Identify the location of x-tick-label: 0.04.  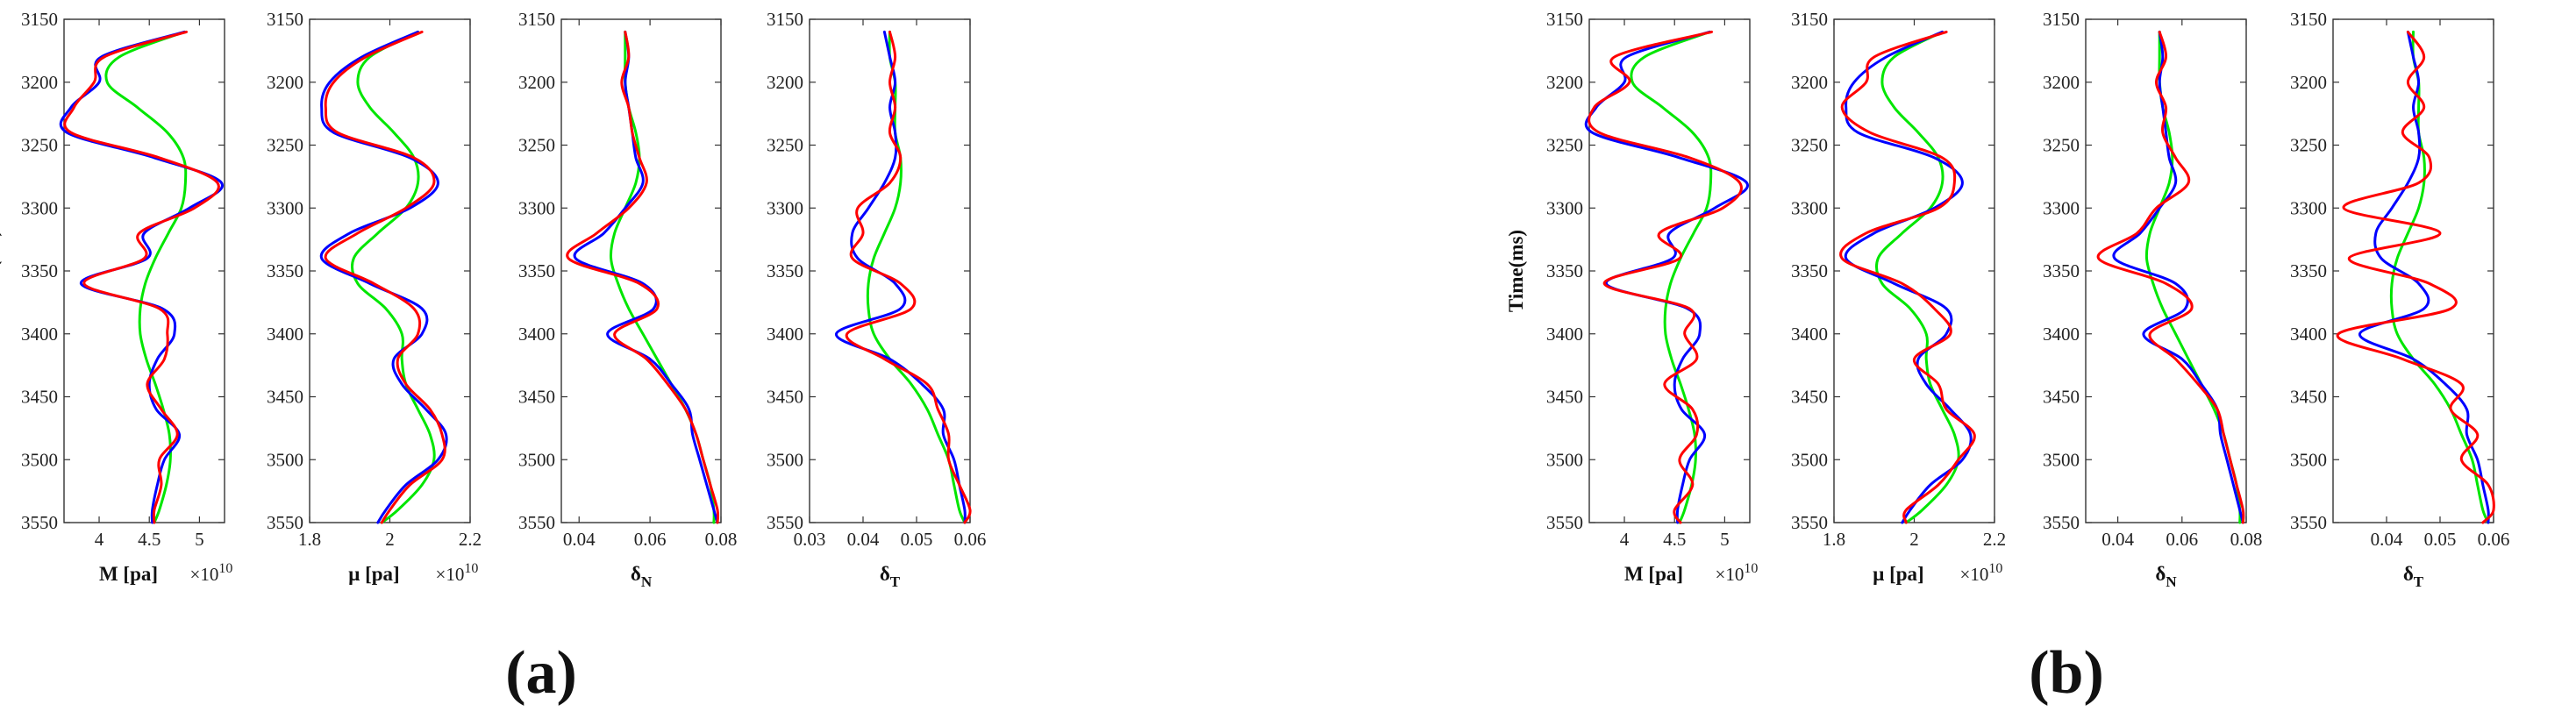
(580, 539).